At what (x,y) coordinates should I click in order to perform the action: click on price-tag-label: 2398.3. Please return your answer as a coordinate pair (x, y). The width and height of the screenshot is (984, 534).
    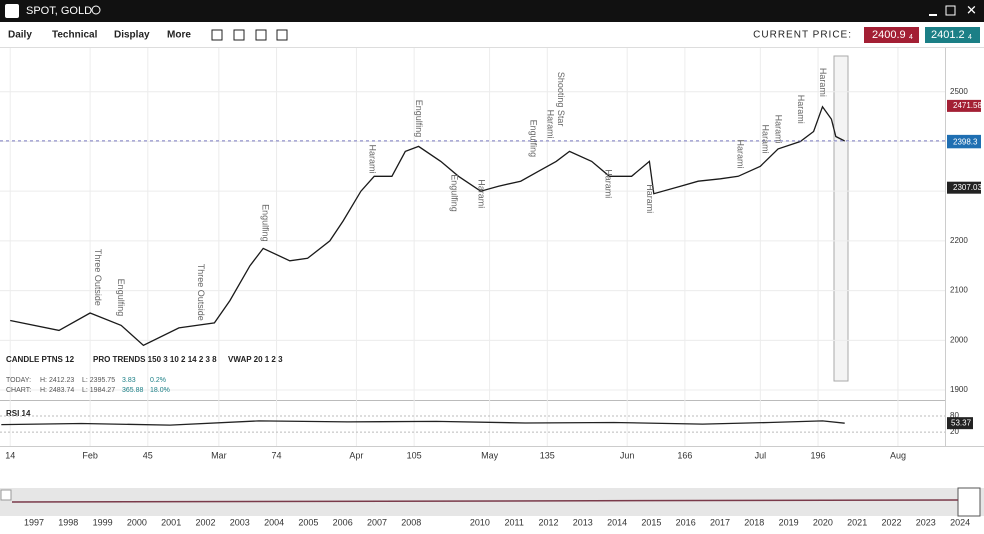
    Looking at the image, I should click on (965, 141).